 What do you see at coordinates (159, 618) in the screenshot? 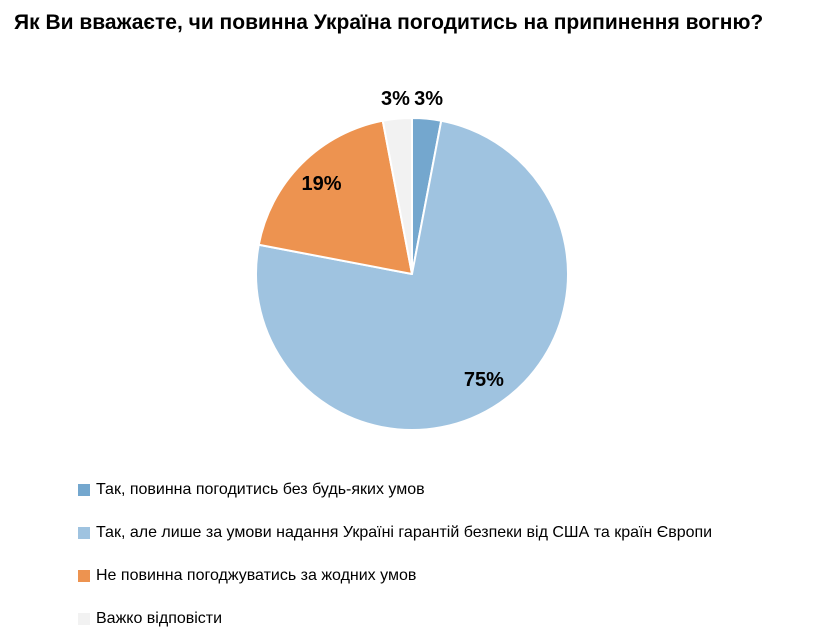
I see `legend-label-3: Важко відповісти` at bounding box center [159, 618].